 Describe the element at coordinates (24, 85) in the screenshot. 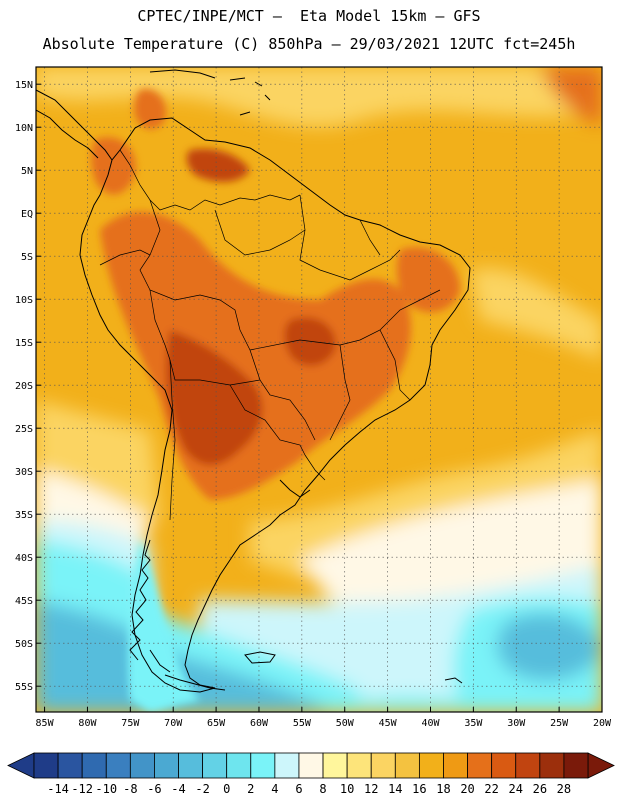

I see `lat-tick-label: 15N` at that location.